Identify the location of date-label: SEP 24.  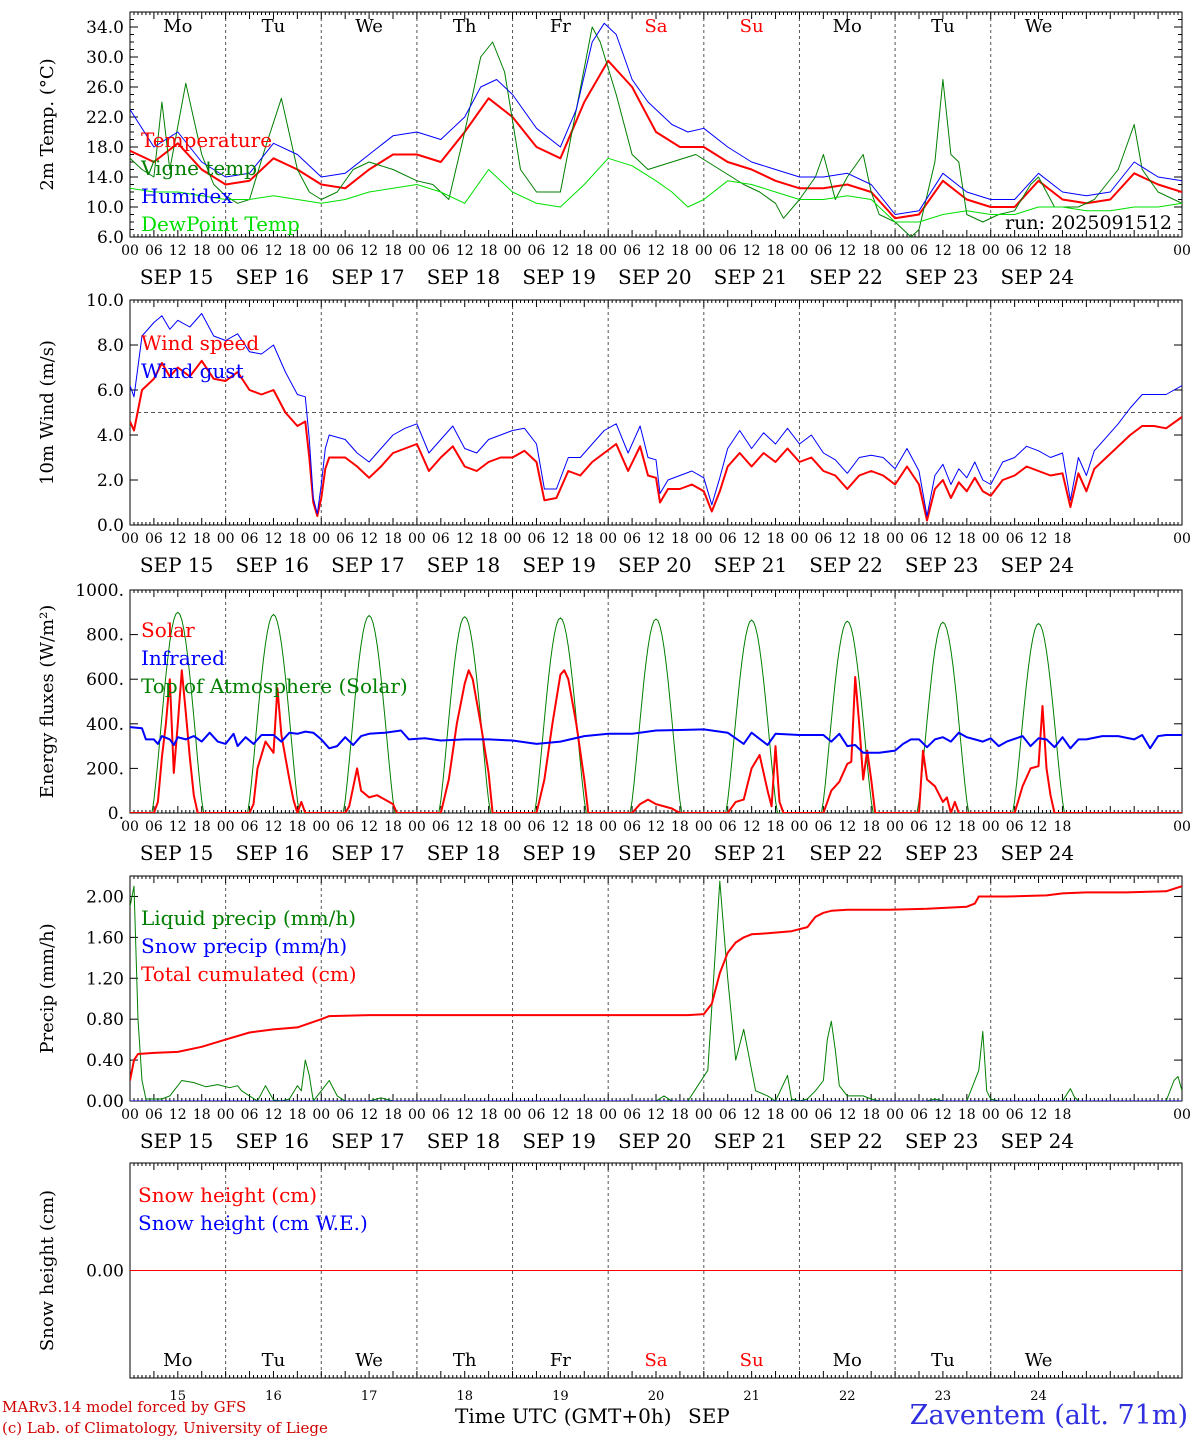
(1038, 853).